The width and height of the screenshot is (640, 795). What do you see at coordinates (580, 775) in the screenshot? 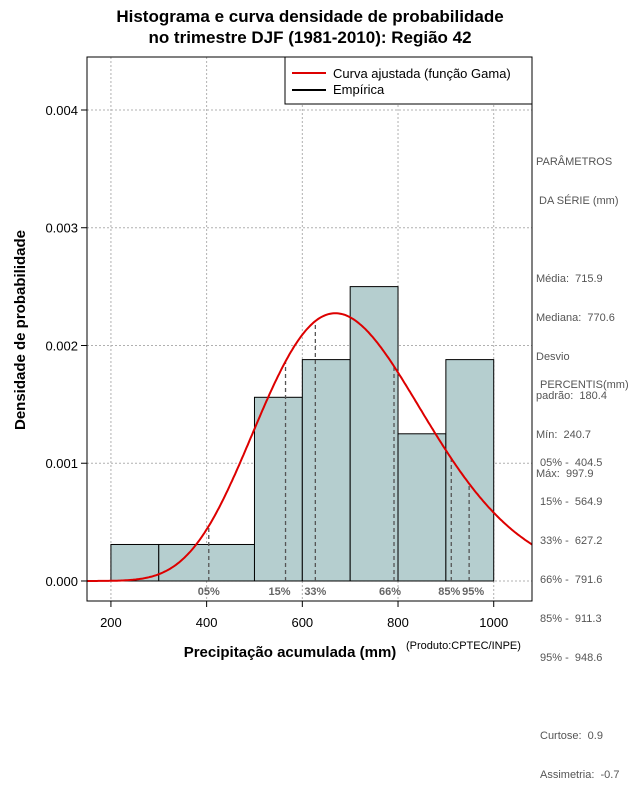
I see `assimetria-row: Assimetria: -0.7` at bounding box center [580, 775].